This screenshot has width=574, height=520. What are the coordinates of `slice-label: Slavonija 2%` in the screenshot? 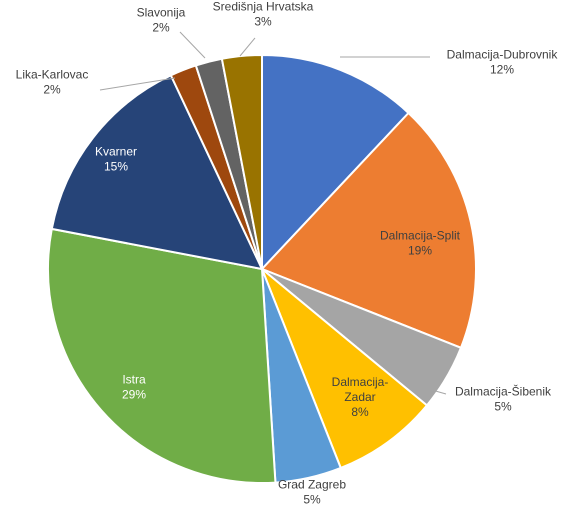 It's located at (161, 20).